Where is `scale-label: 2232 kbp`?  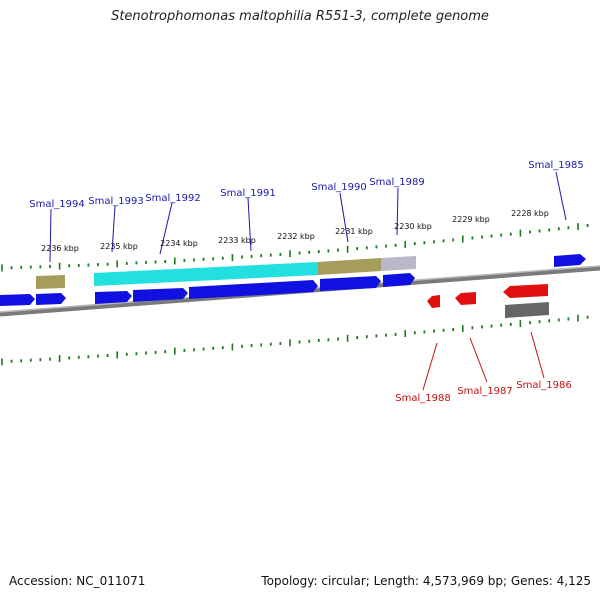
scale-label: 2232 kbp is located at coordinates (296, 236).